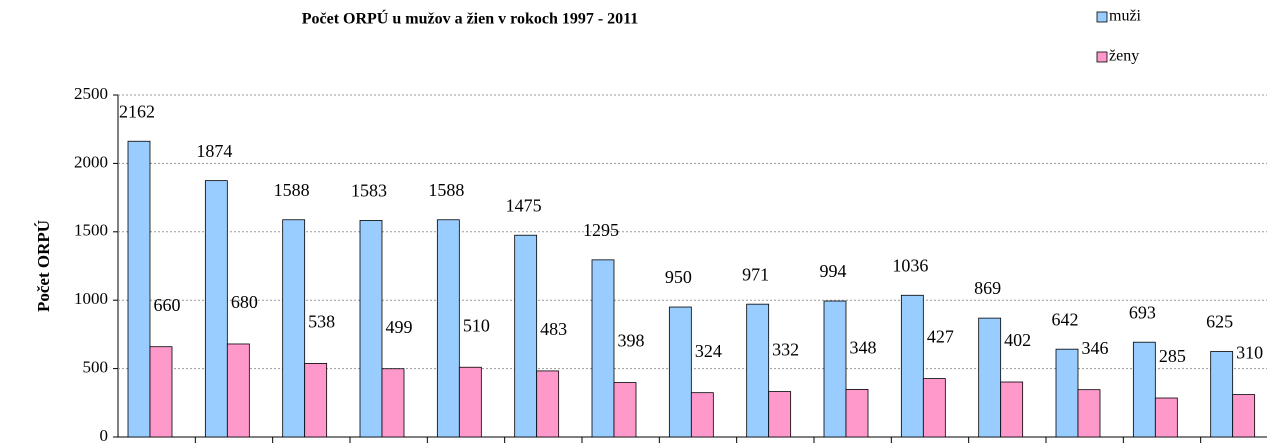 Image resolution: width=1267 pixels, height=443 pixels. What do you see at coordinates (1095, 348) in the screenshot?
I see `value-label: 346` at bounding box center [1095, 348].